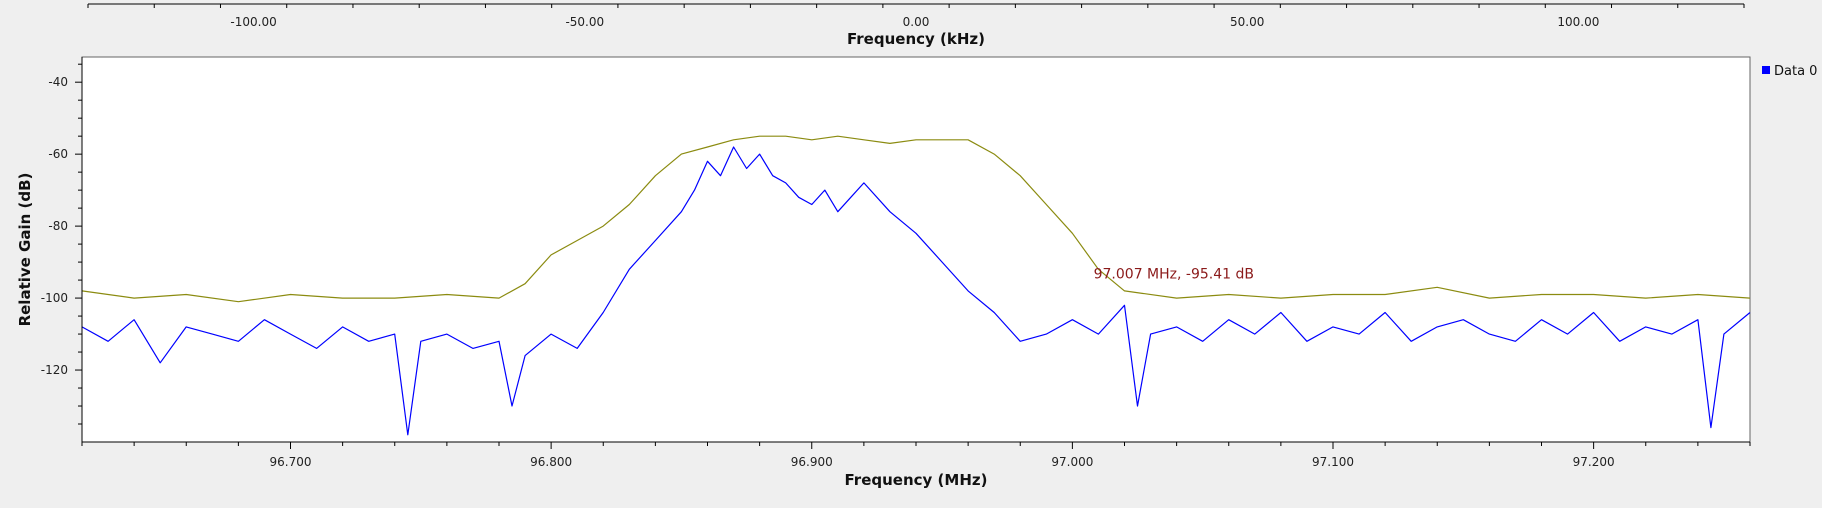  I want to click on y-axis-title: Relative Gain (dB), so click(25, 250).